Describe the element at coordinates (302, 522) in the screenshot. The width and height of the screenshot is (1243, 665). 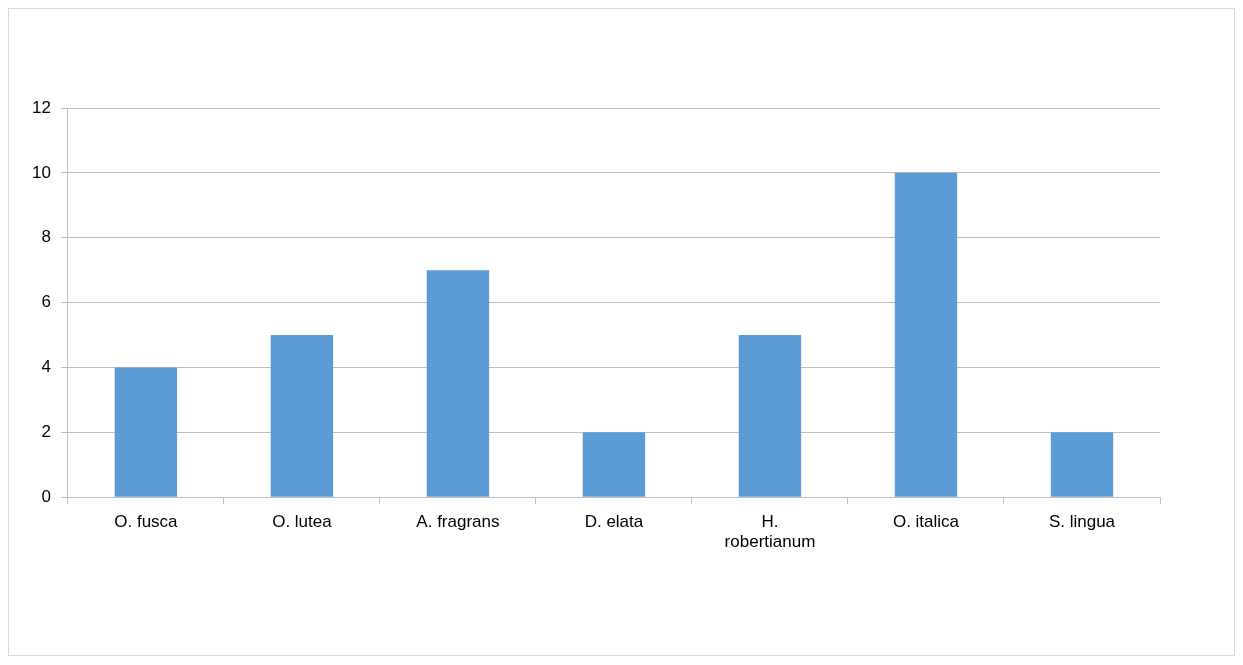
I see `x-tick-label: O. lutea` at that location.